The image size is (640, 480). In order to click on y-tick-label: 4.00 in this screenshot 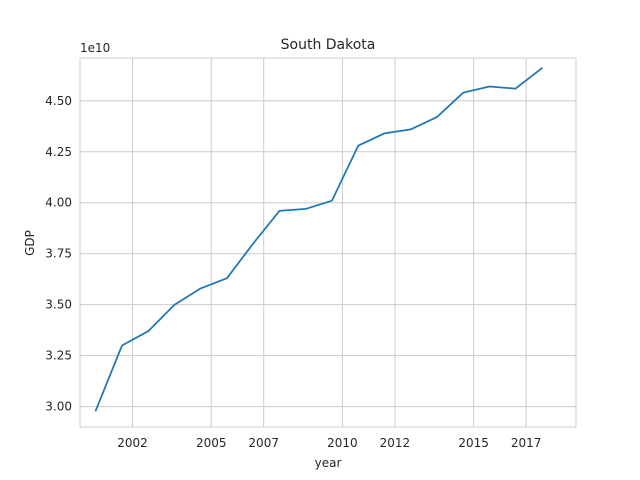, I will do `click(58, 203)`.